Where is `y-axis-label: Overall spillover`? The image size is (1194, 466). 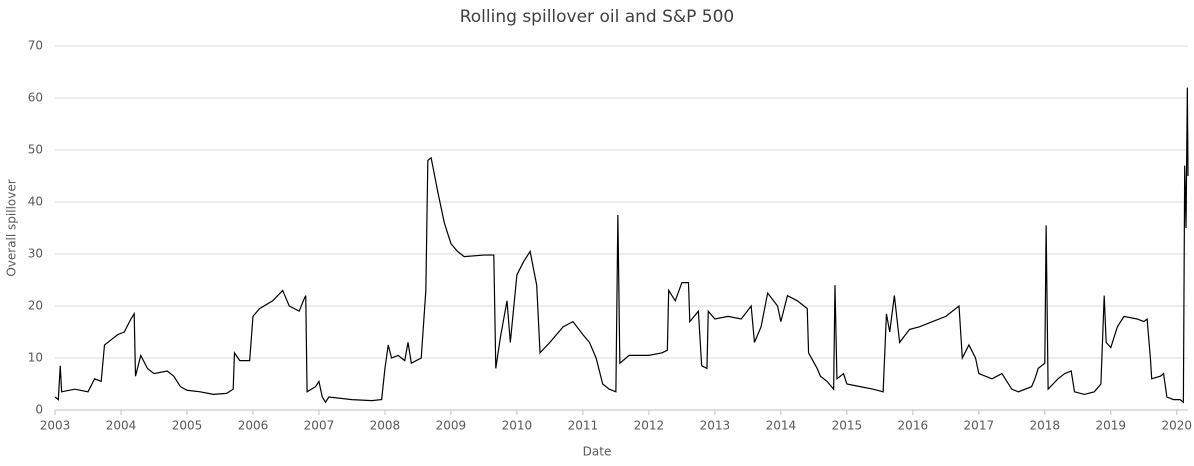
y-axis-label: Overall spillover is located at coordinates (12, 227).